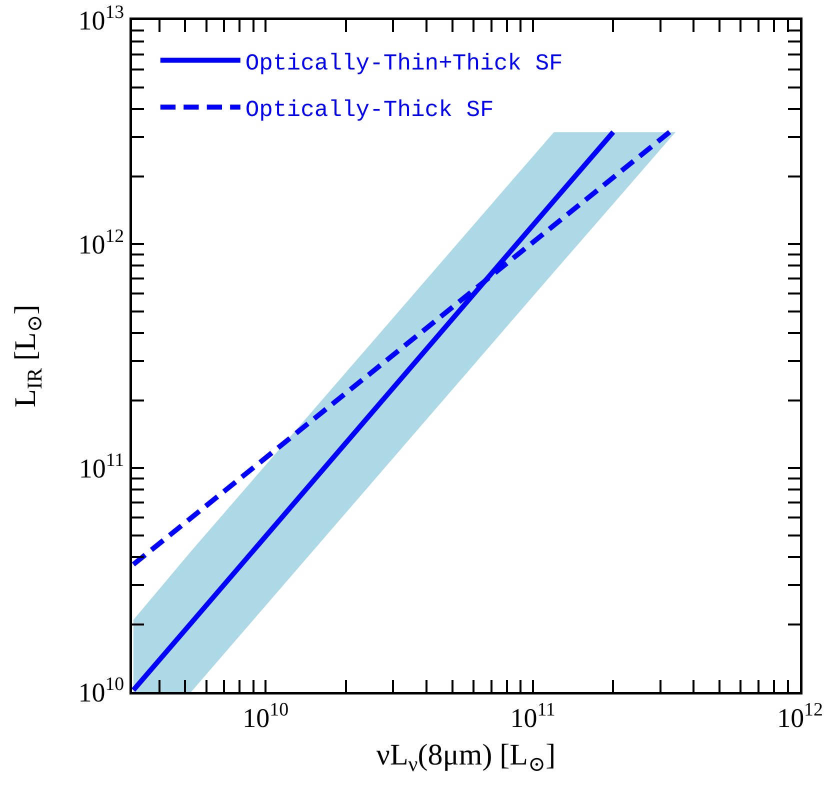 The image size is (830, 786). I want to click on y-tick-label: 10$^{10}$, so click(101, 691).